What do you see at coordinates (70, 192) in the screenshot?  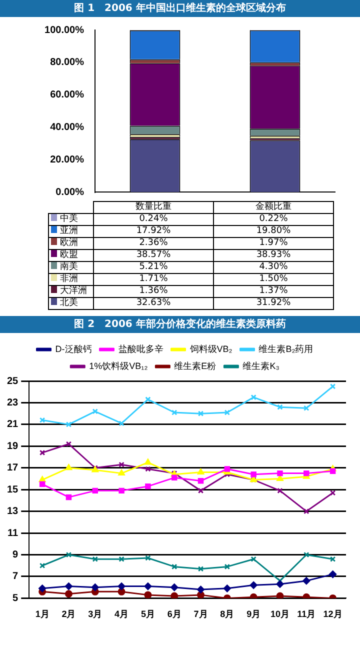 I see `y-tick-label: 0.00%` at bounding box center [70, 192].